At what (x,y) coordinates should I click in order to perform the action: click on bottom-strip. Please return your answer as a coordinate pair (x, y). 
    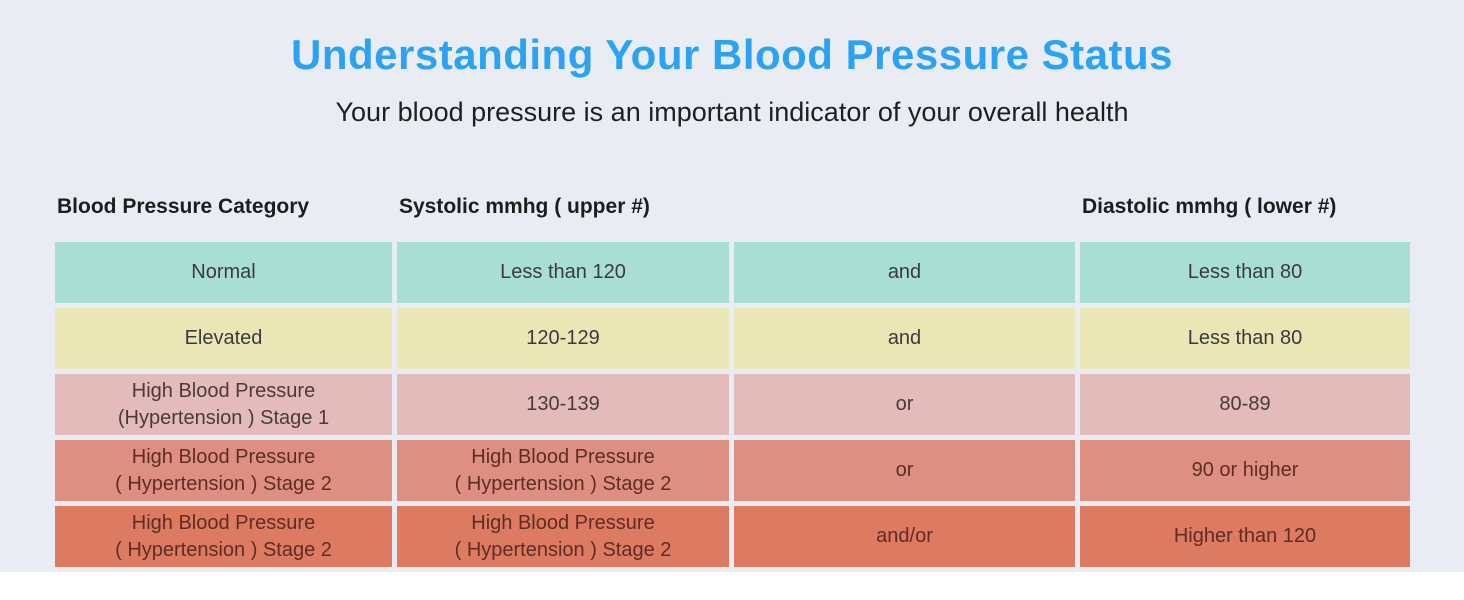
    Looking at the image, I should click on (732, 586).